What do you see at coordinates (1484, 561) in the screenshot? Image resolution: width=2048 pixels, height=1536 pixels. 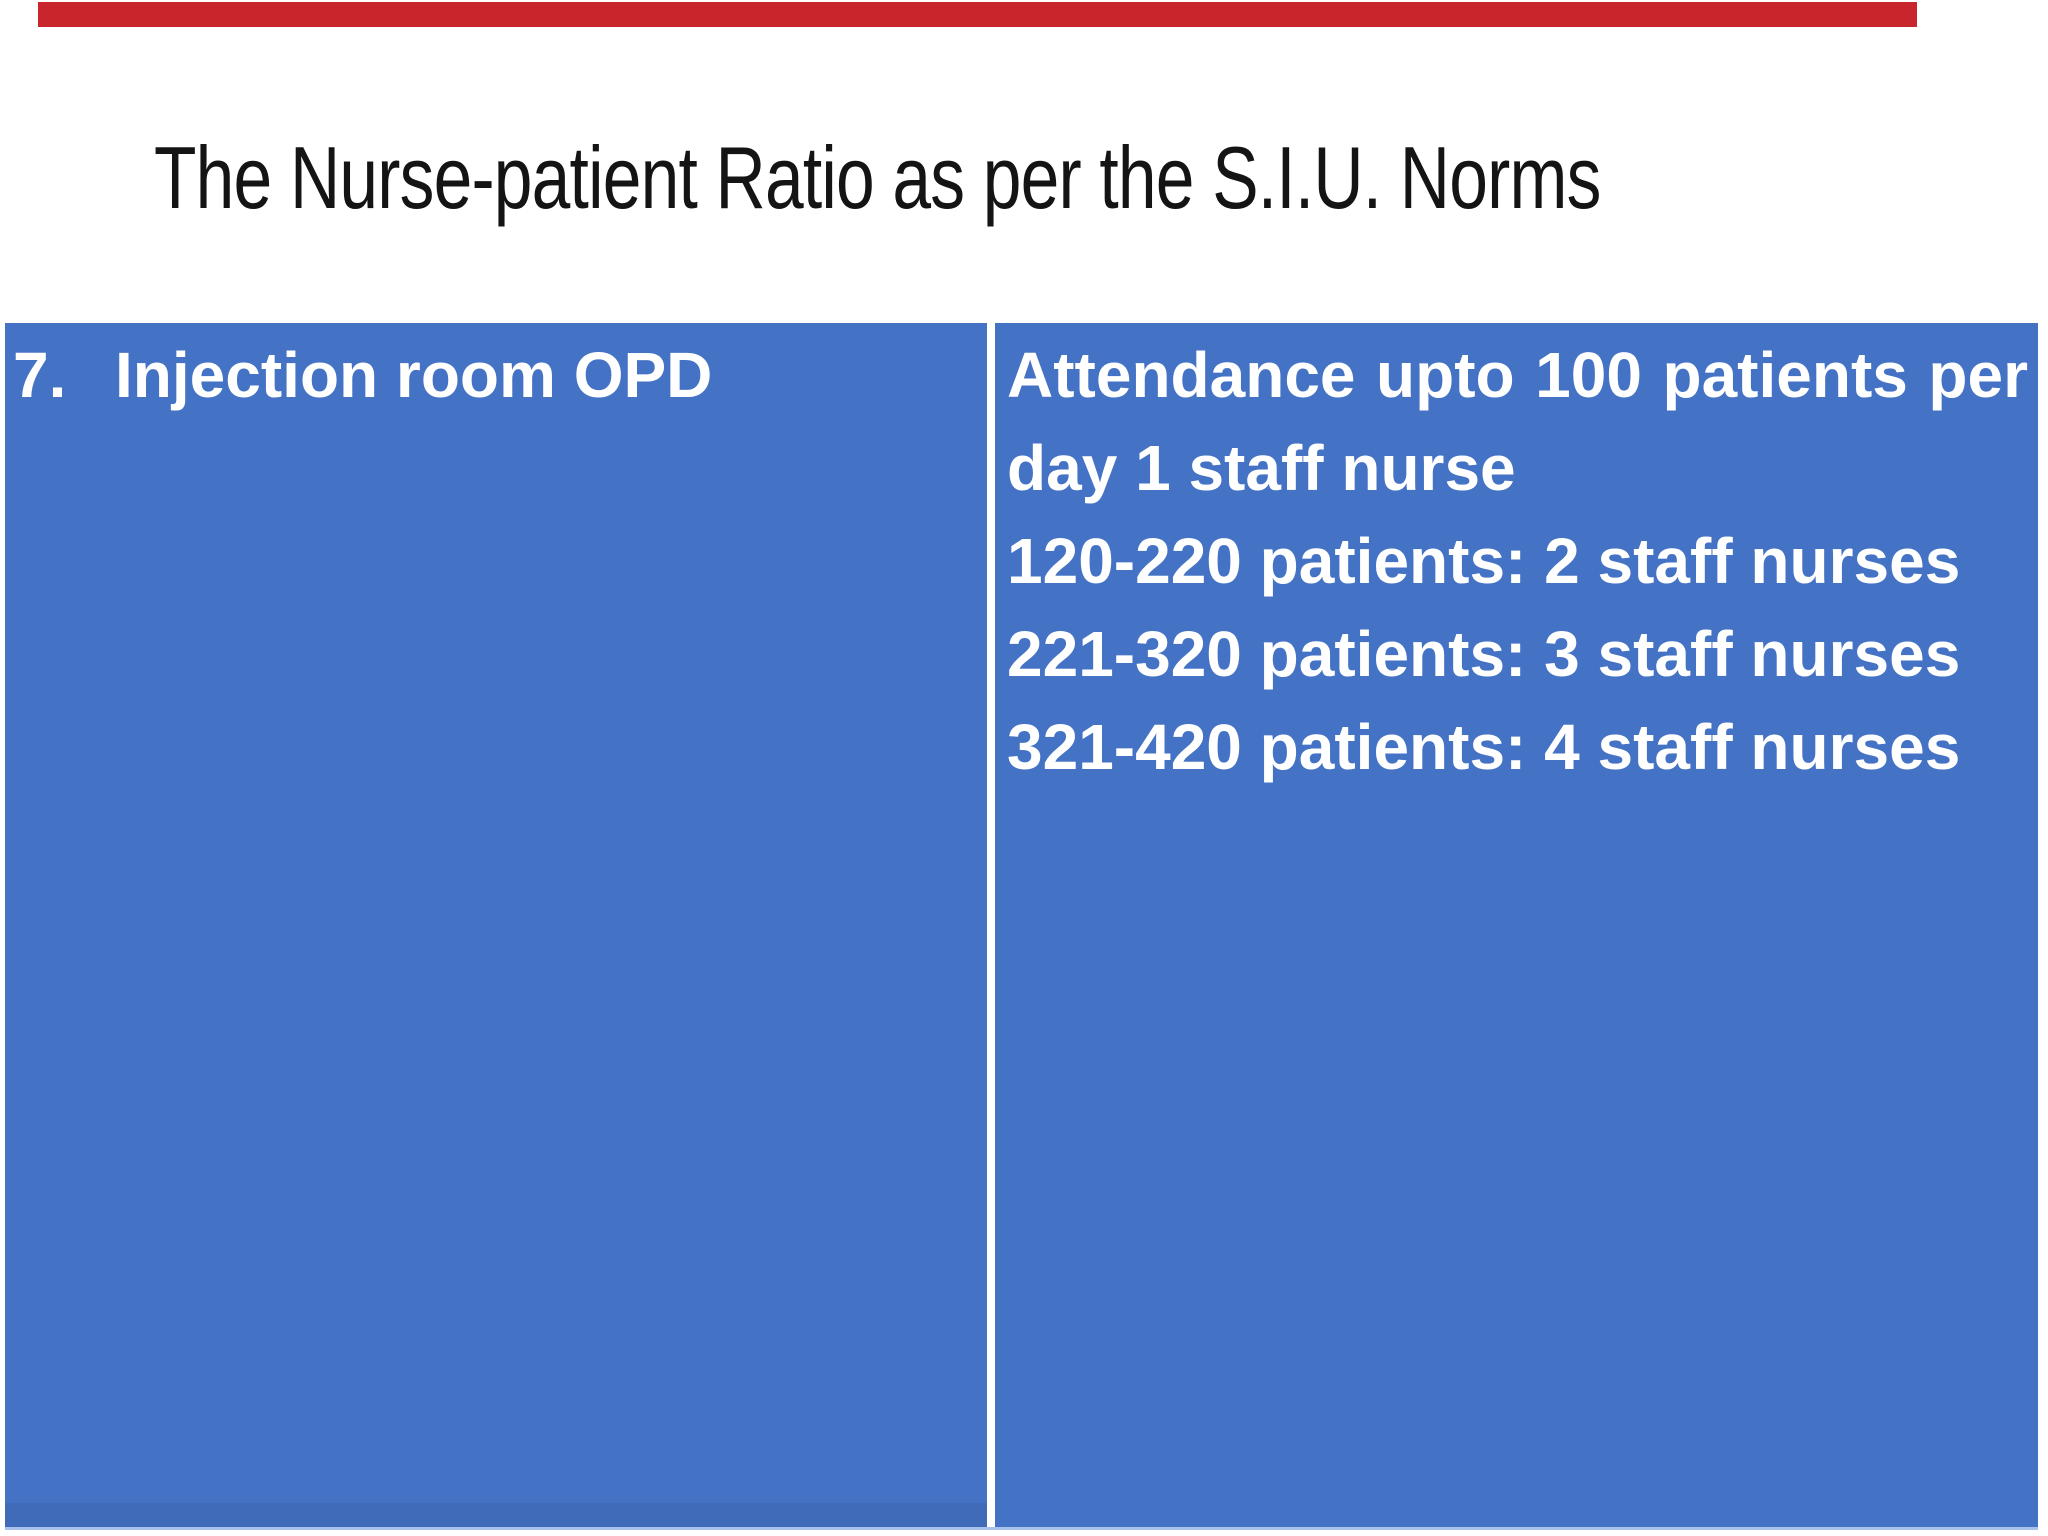 I see `ratio-line-120-220: 120-220 patients: 2 staff nurses` at bounding box center [1484, 561].